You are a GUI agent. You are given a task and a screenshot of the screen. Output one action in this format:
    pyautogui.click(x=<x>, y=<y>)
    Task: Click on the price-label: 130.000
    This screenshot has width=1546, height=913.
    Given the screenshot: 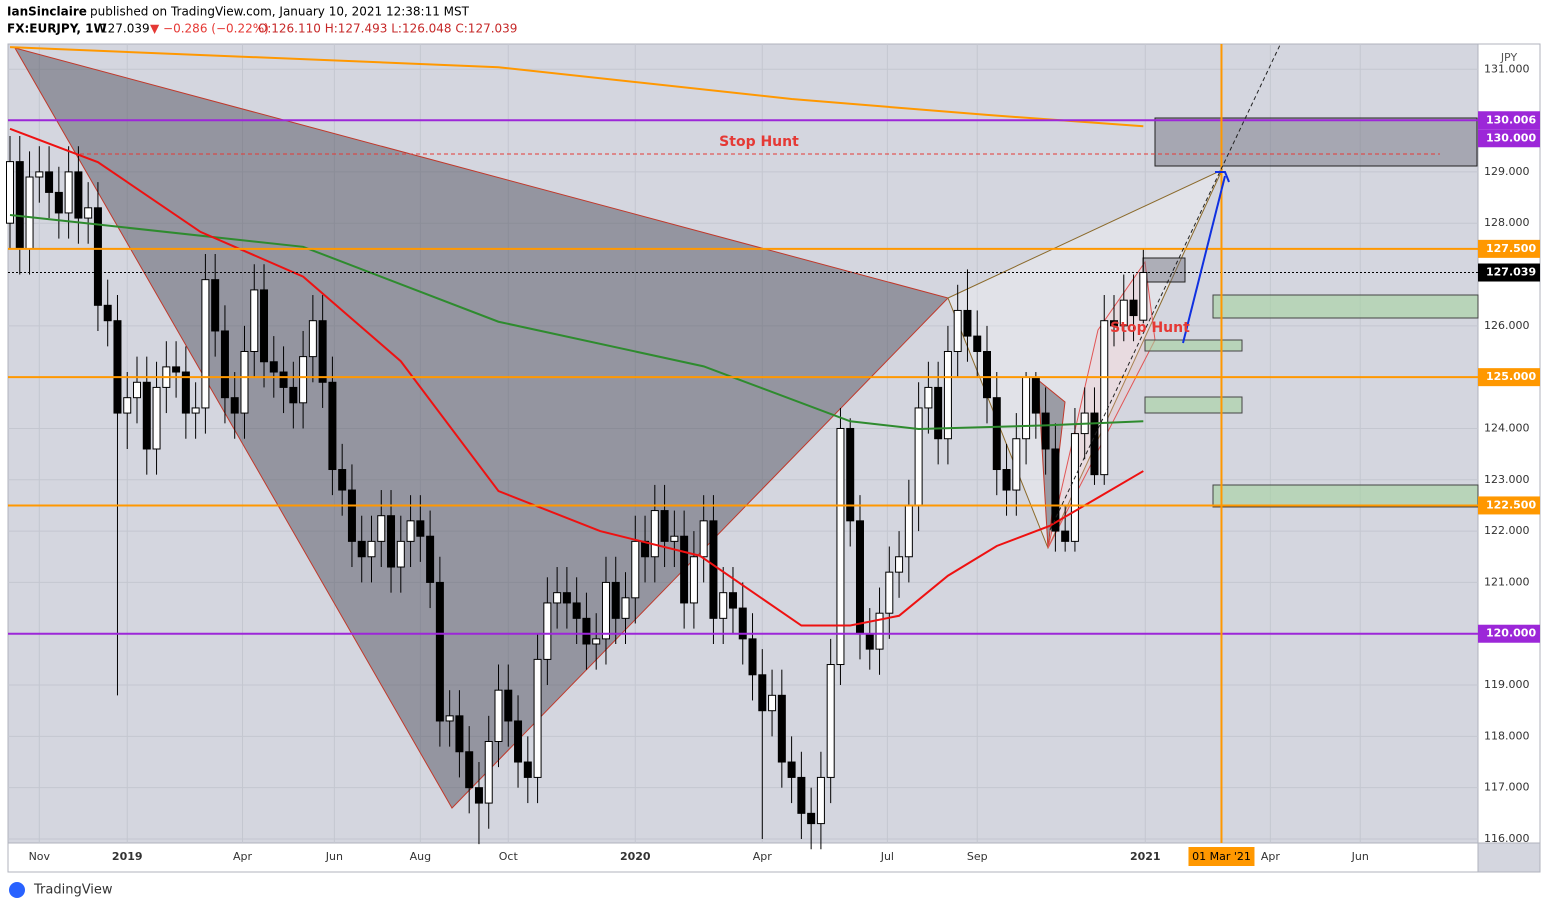 What is the action you would take?
    pyautogui.click(x=1511, y=137)
    